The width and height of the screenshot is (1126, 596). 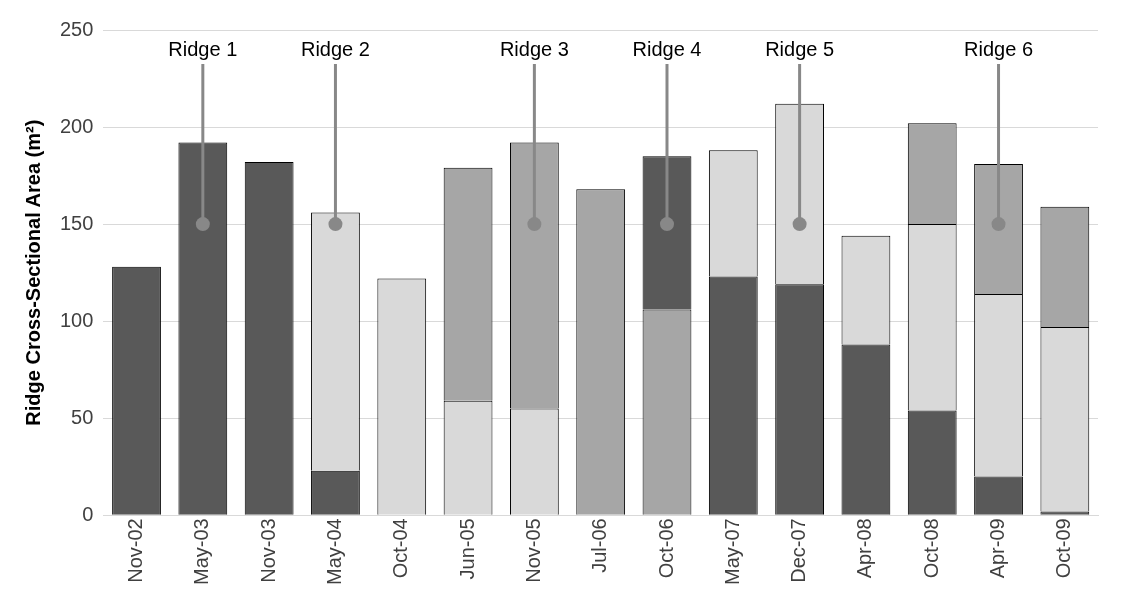 What do you see at coordinates (731, 552) in the screenshot?
I see `x-tick-label: May-07` at bounding box center [731, 552].